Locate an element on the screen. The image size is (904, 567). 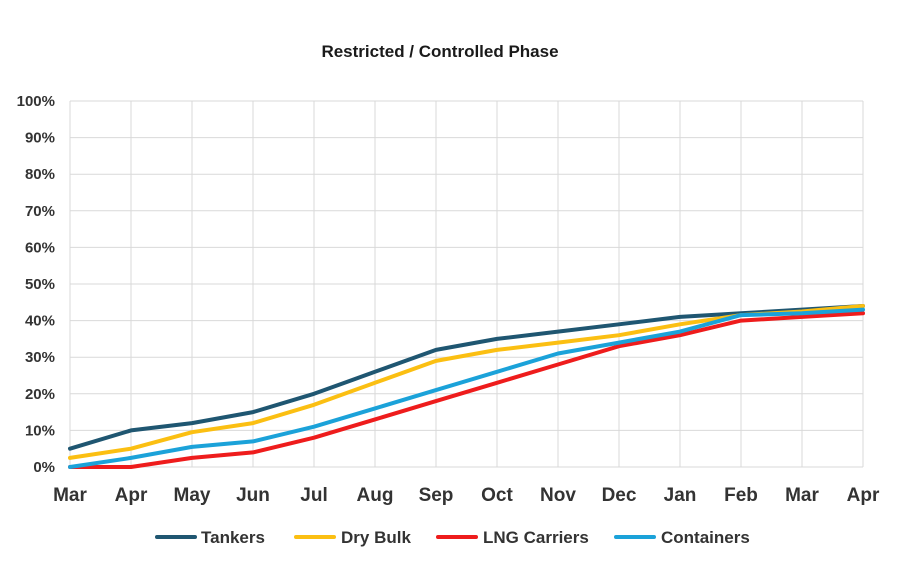
y-axis-tick-labels: 0% 10% 20% 30% 40% 50% 60% 70% 80% 90% 100% is located at coordinates (36, 284).